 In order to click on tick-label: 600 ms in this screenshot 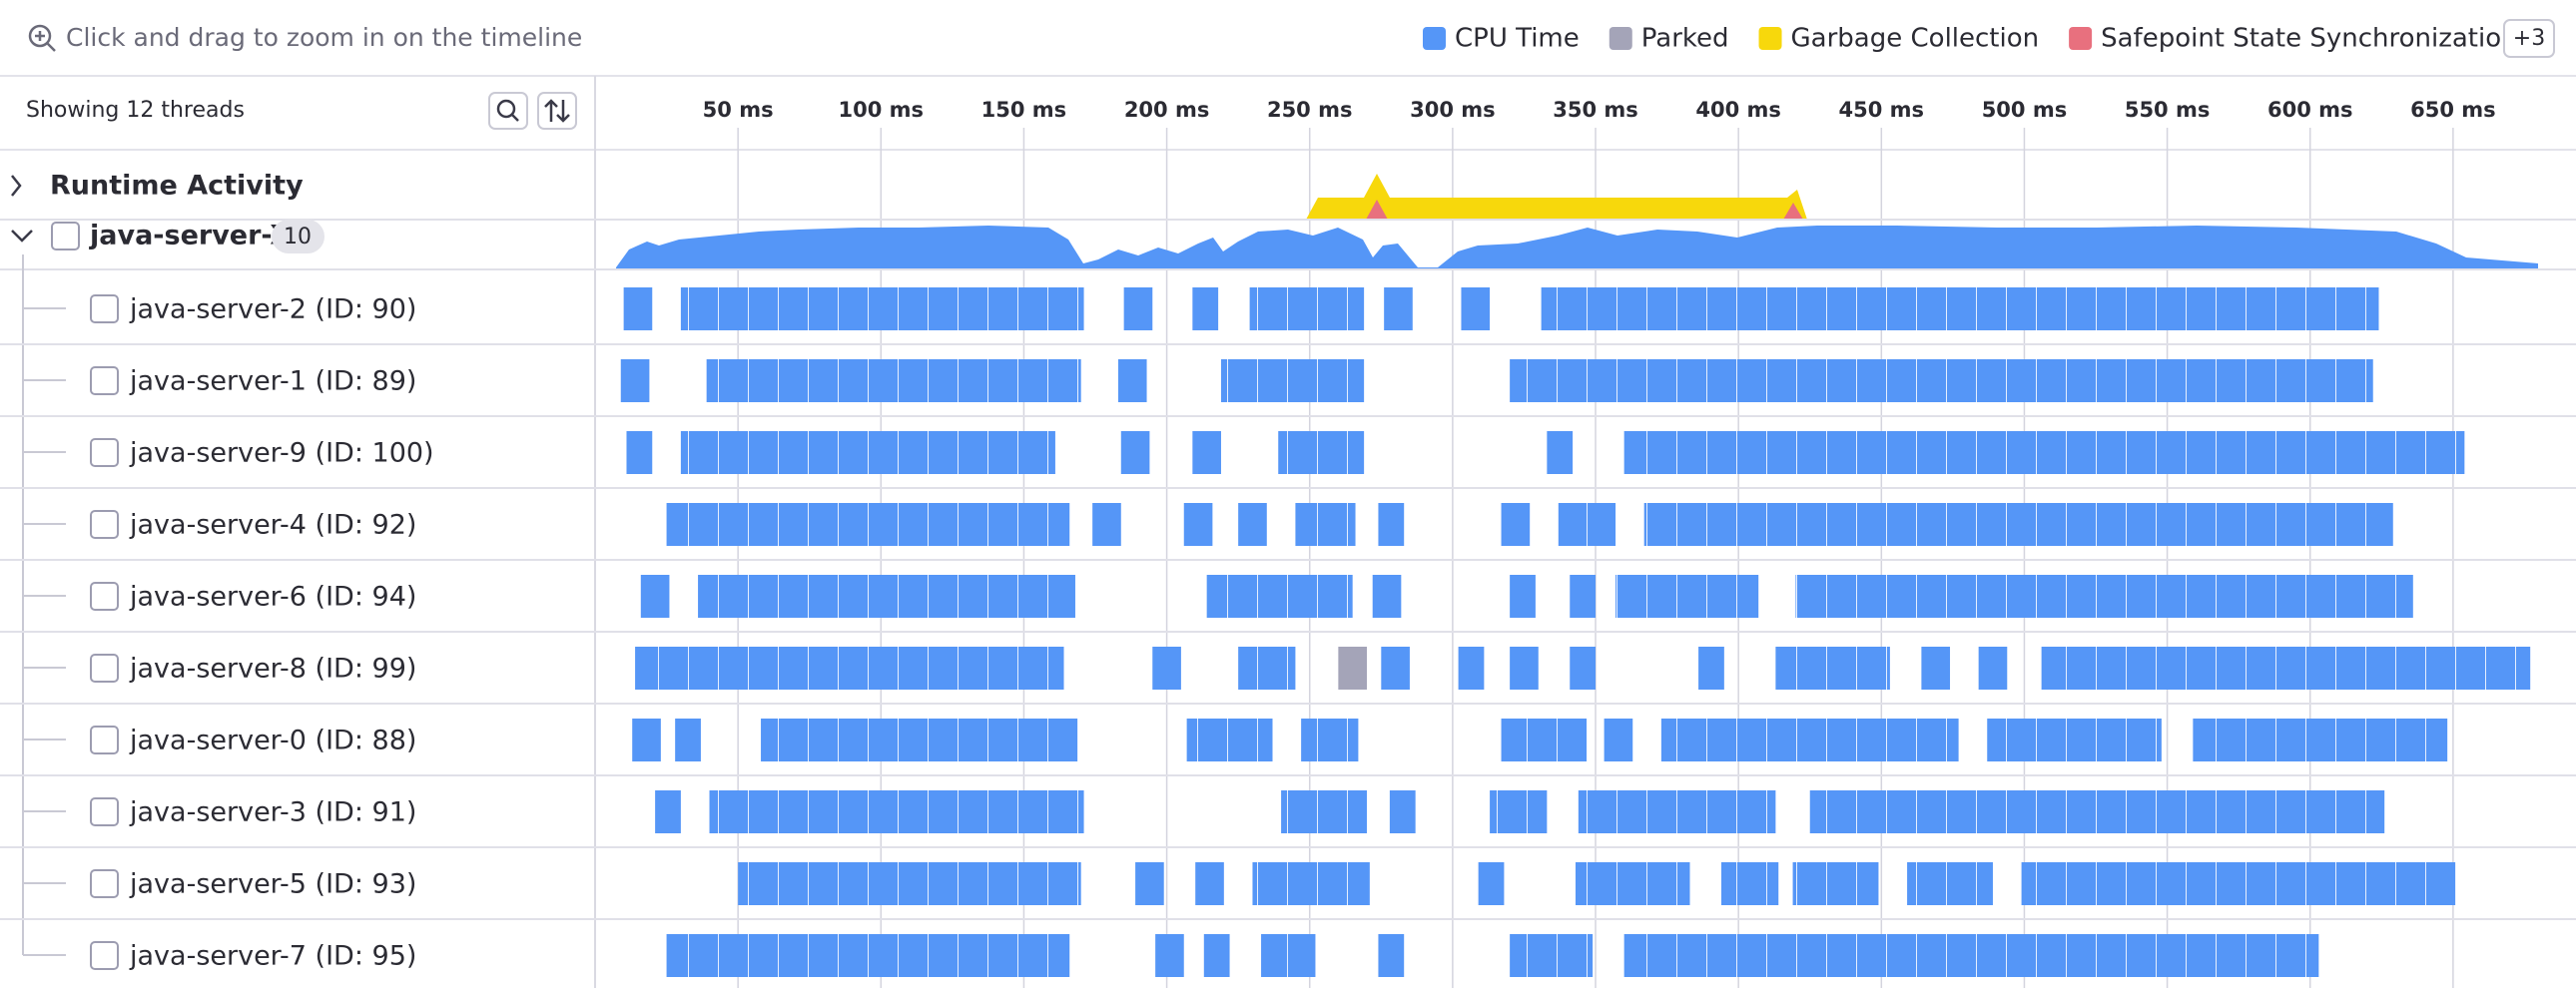, I will do `click(2310, 110)`.